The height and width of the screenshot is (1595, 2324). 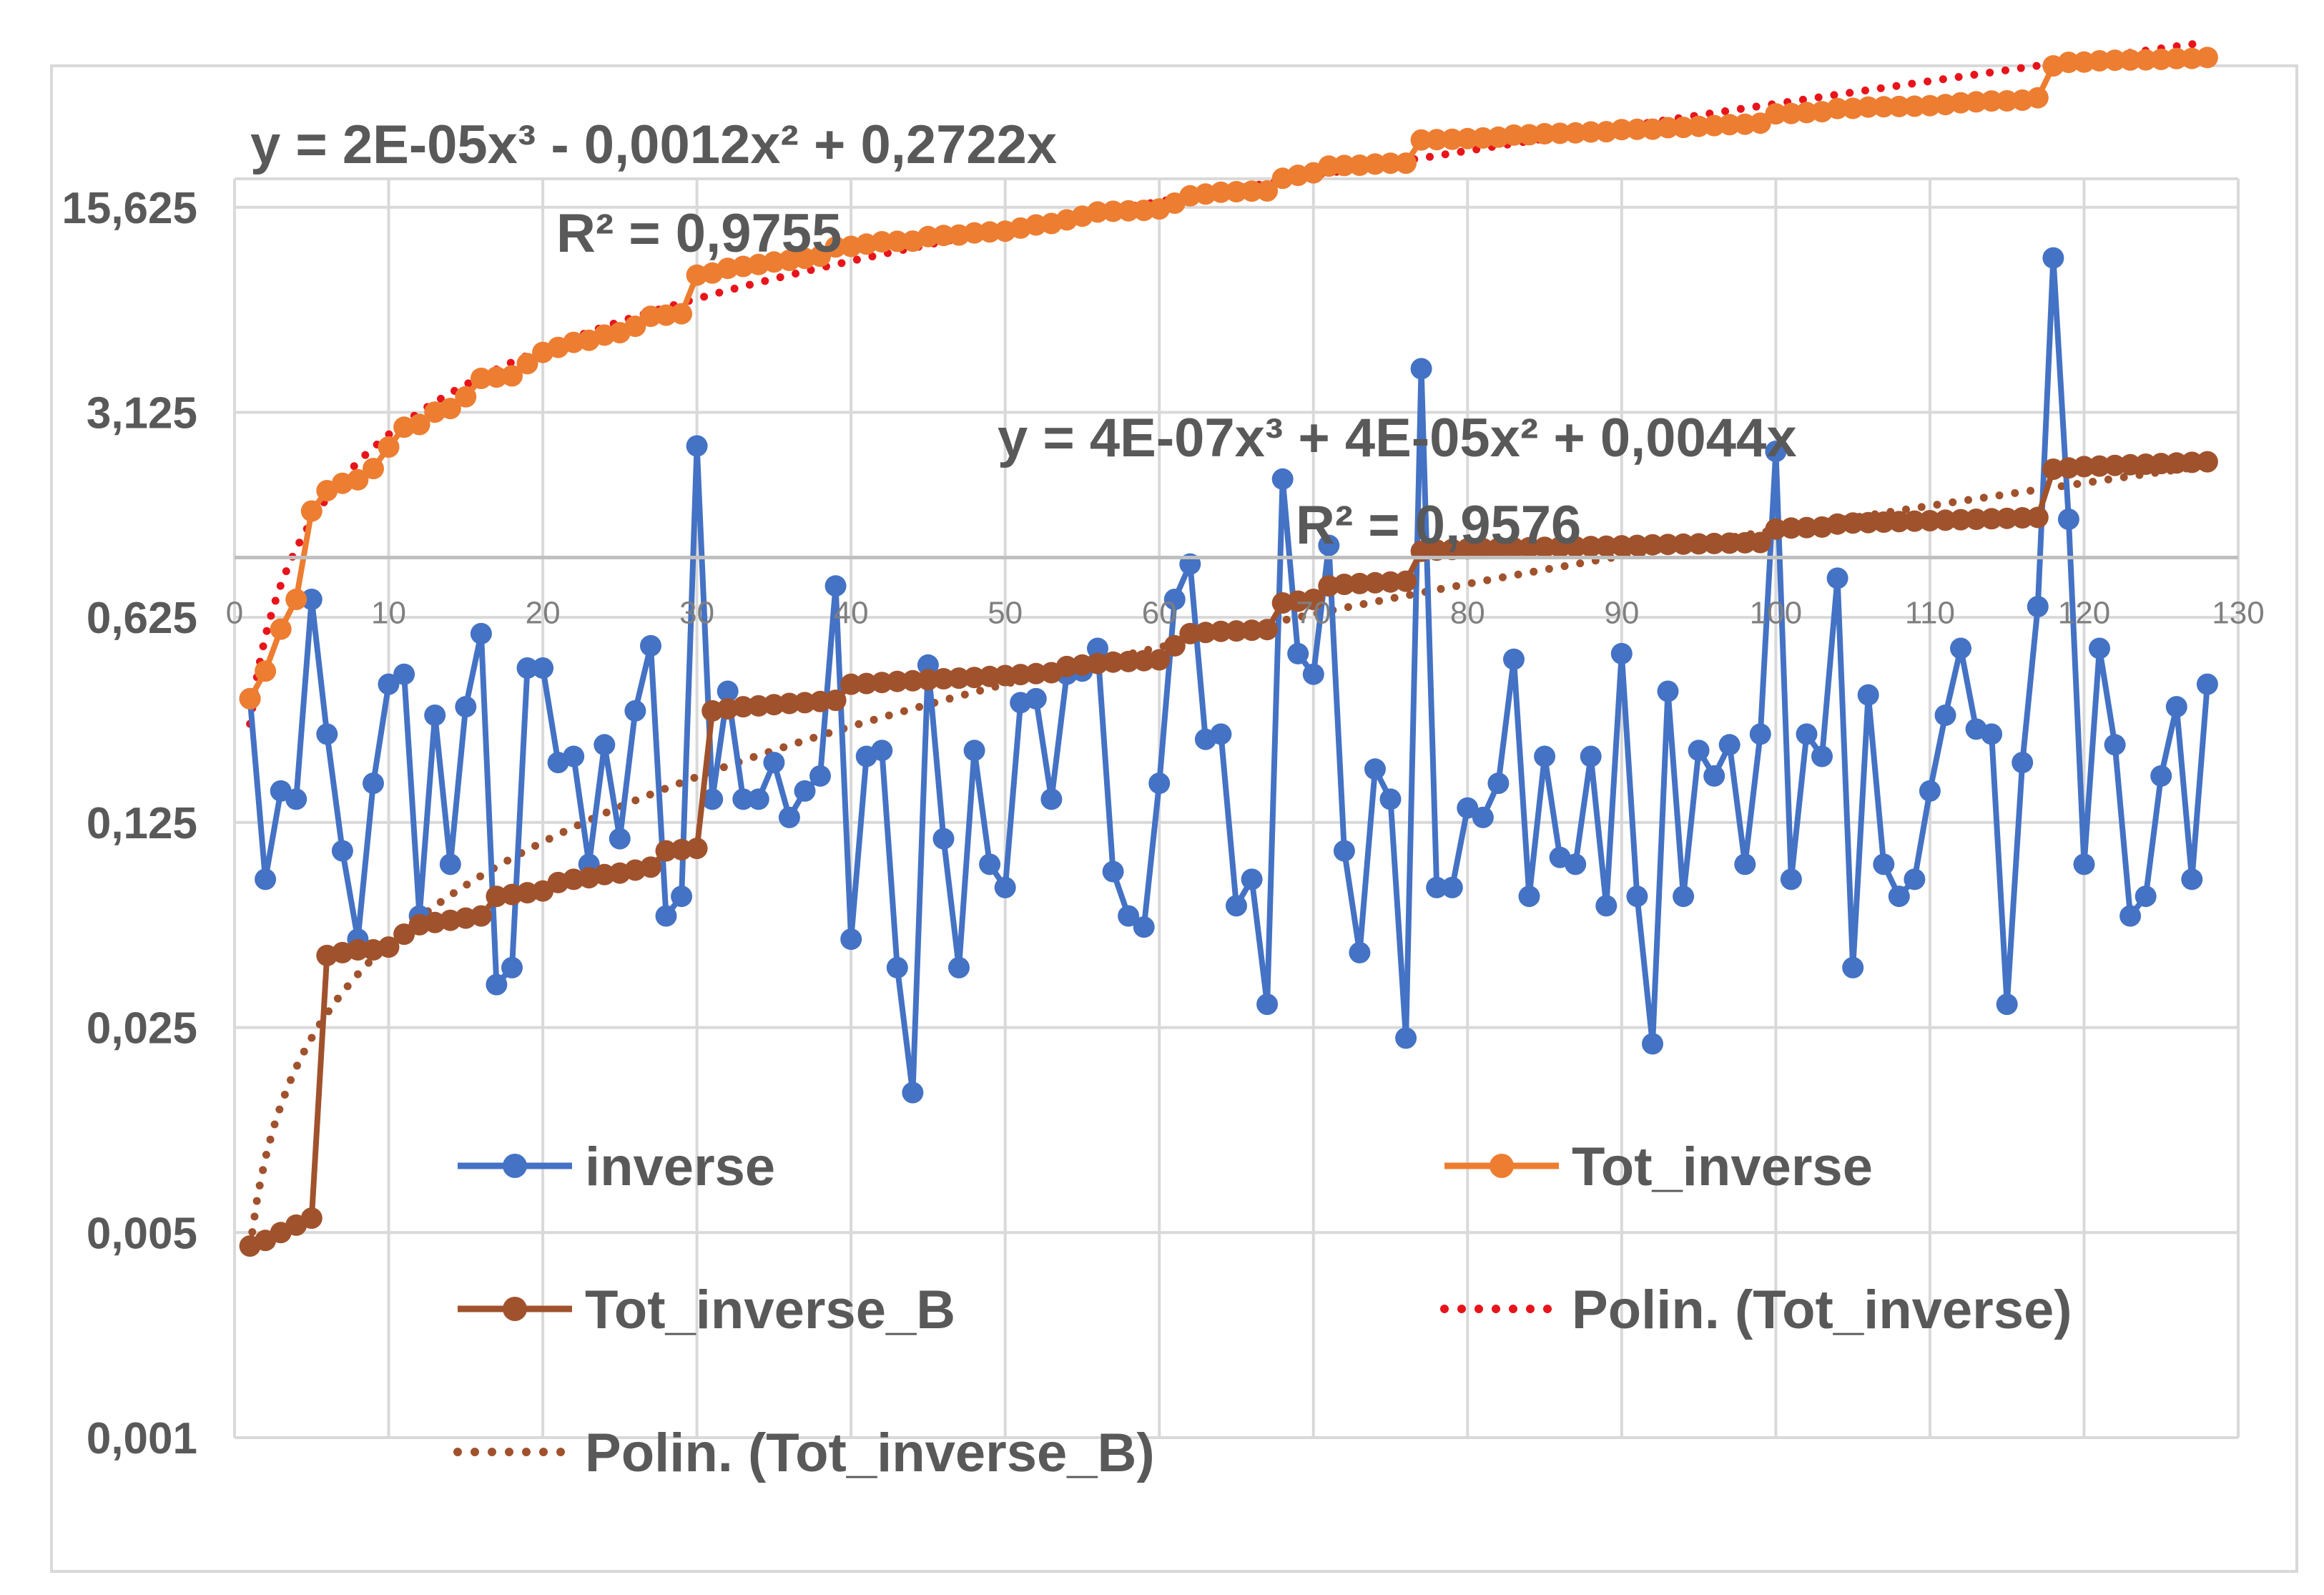 What do you see at coordinates (870, 1453) in the screenshot?
I see `legend-label-polin-tot-inverse-b: Polin. (Tot_inverse_B)` at bounding box center [870, 1453].